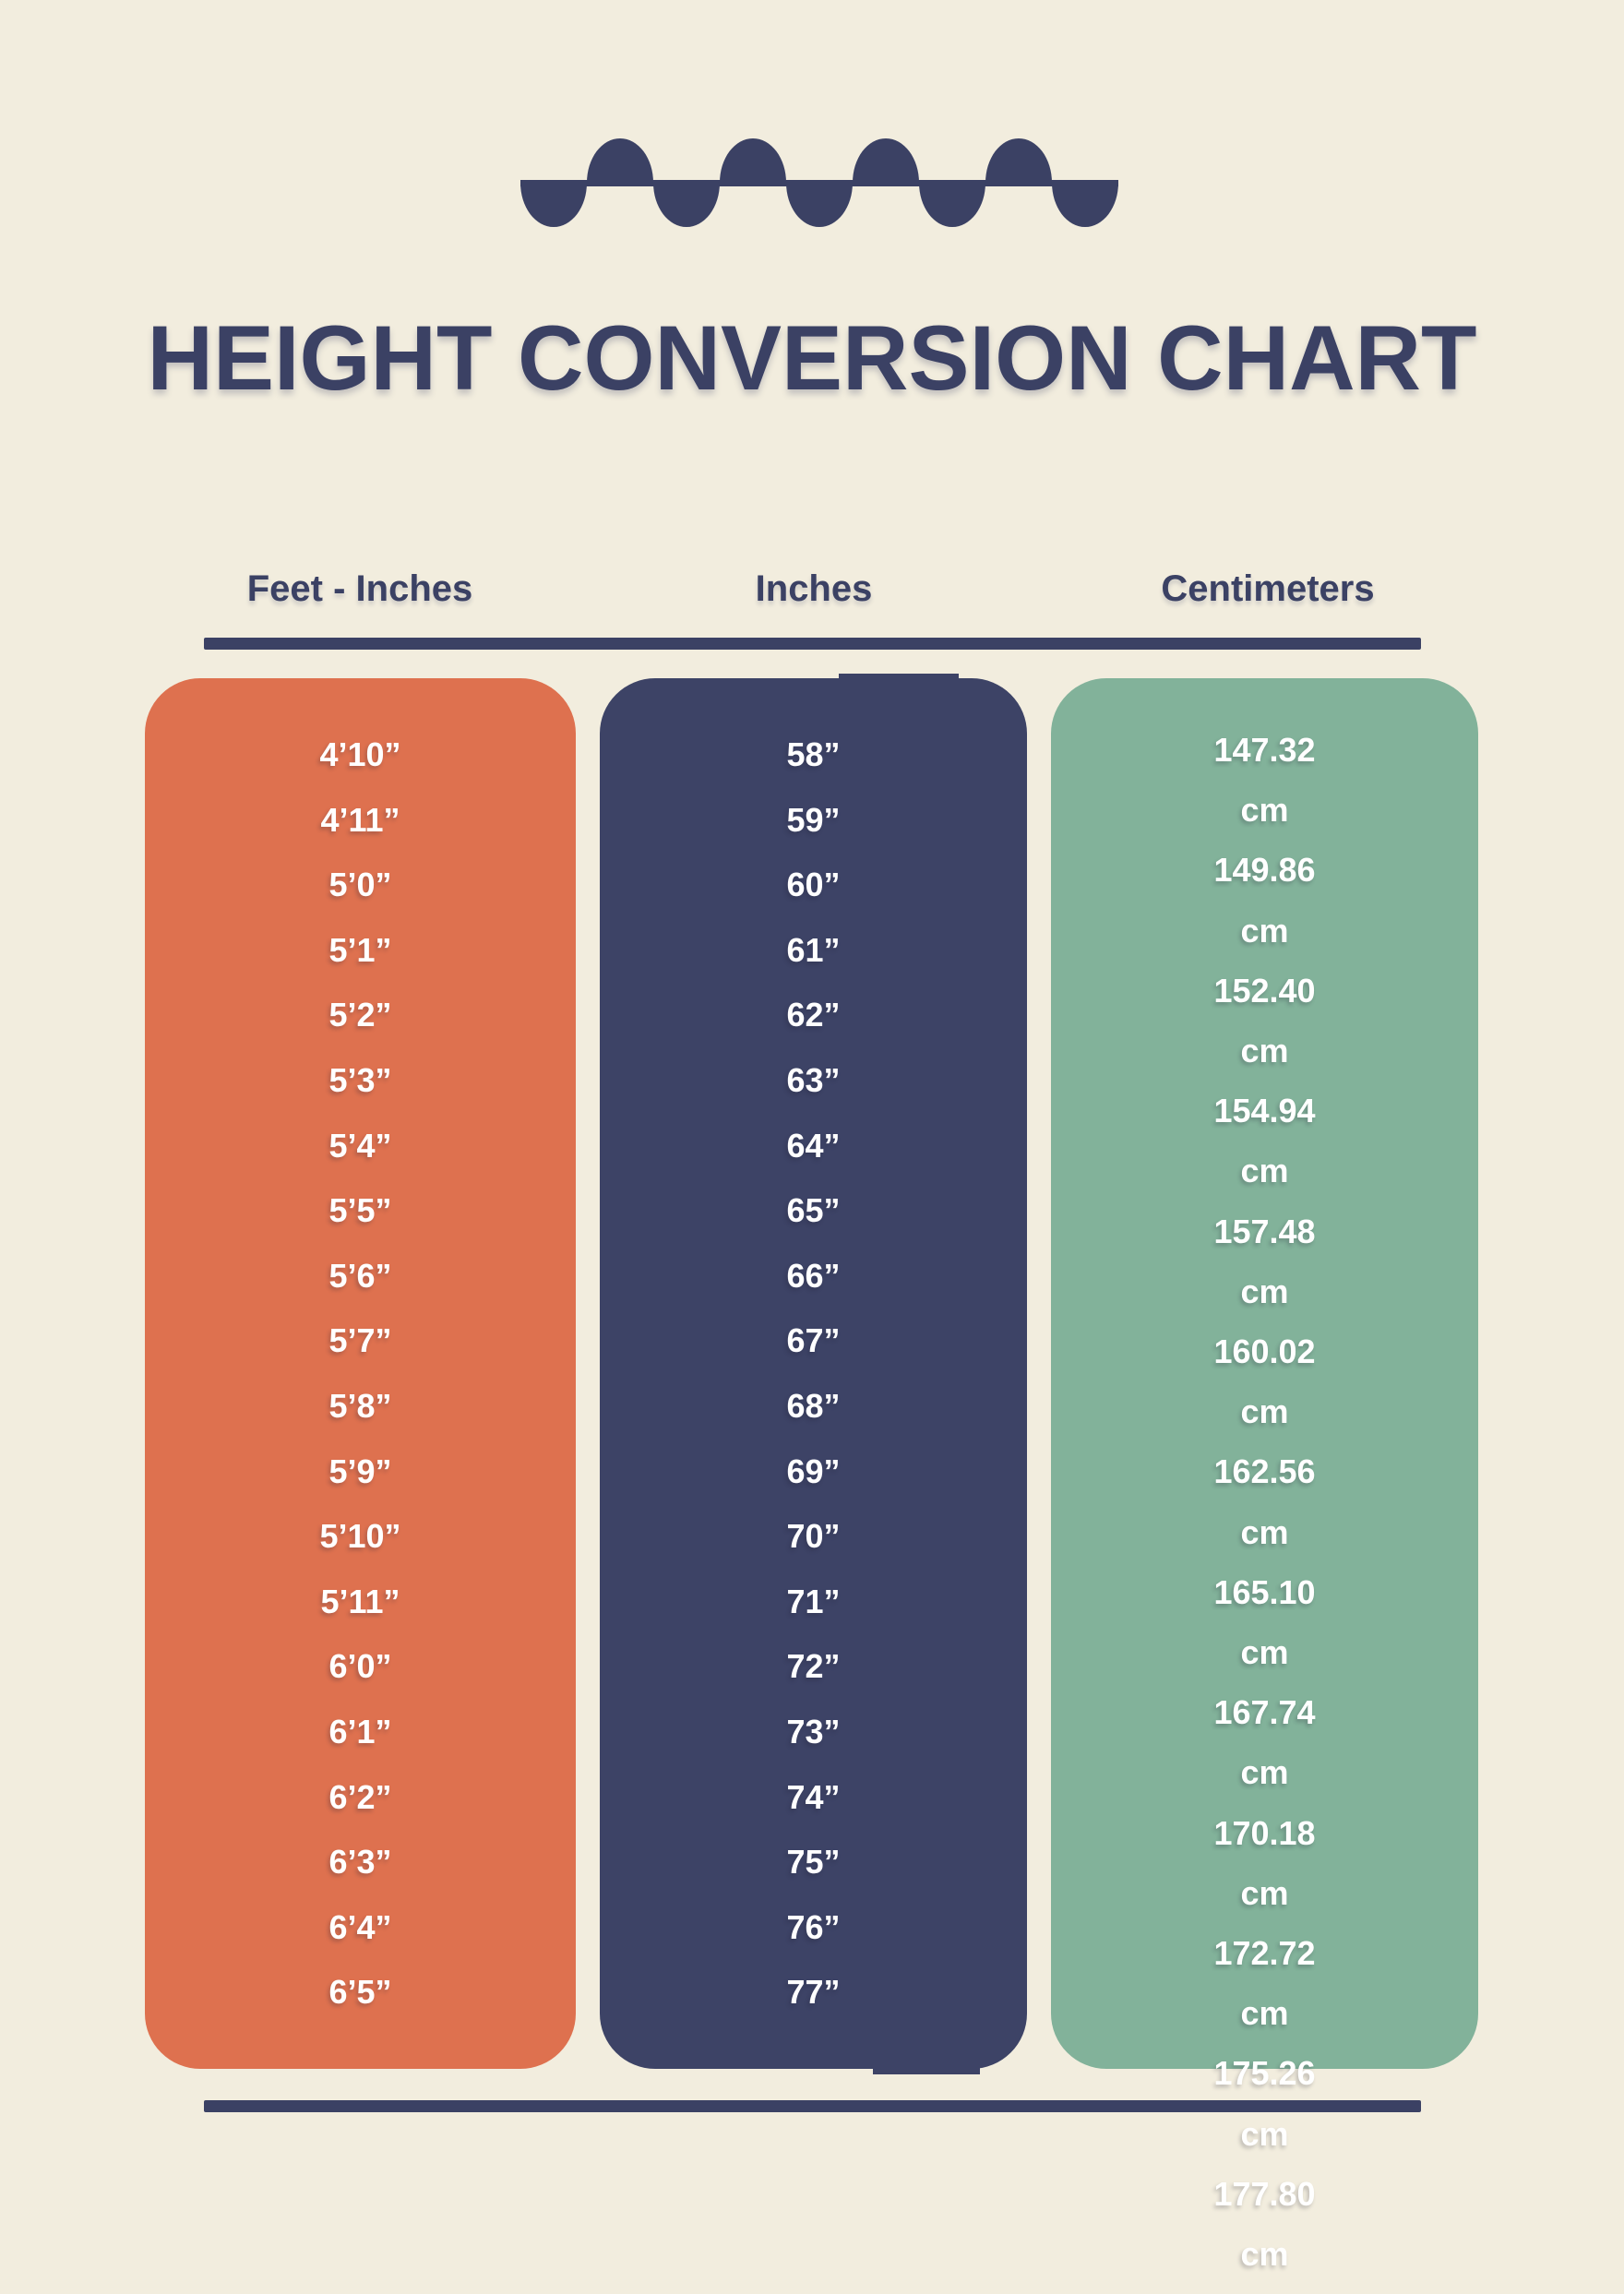  What do you see at coordinates (813, 1471) in the screenshot?
I see `inches-cell: 69”` at bounding box center [813, 1471].